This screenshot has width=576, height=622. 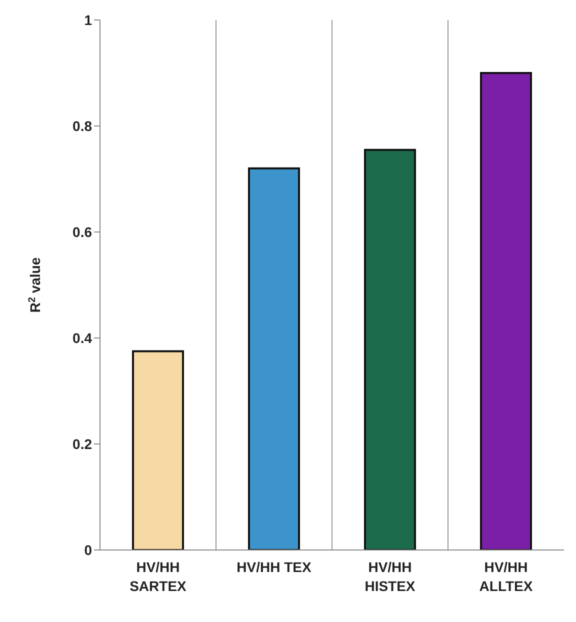 What do you see at coordinates (274, 567) in the screenshot?
I see `x-tick-label: HV/HH TEX` at bounding box center [274, 567].